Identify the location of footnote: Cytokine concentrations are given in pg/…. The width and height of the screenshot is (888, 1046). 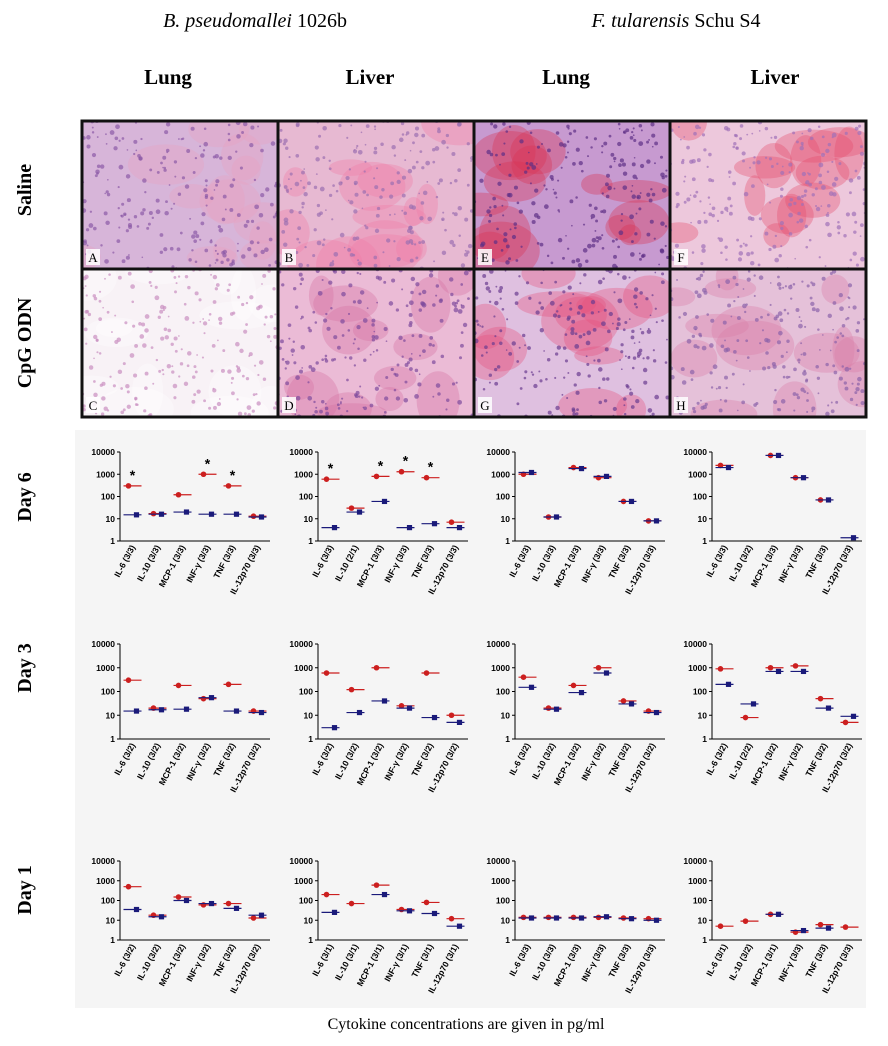
(466, 1024).